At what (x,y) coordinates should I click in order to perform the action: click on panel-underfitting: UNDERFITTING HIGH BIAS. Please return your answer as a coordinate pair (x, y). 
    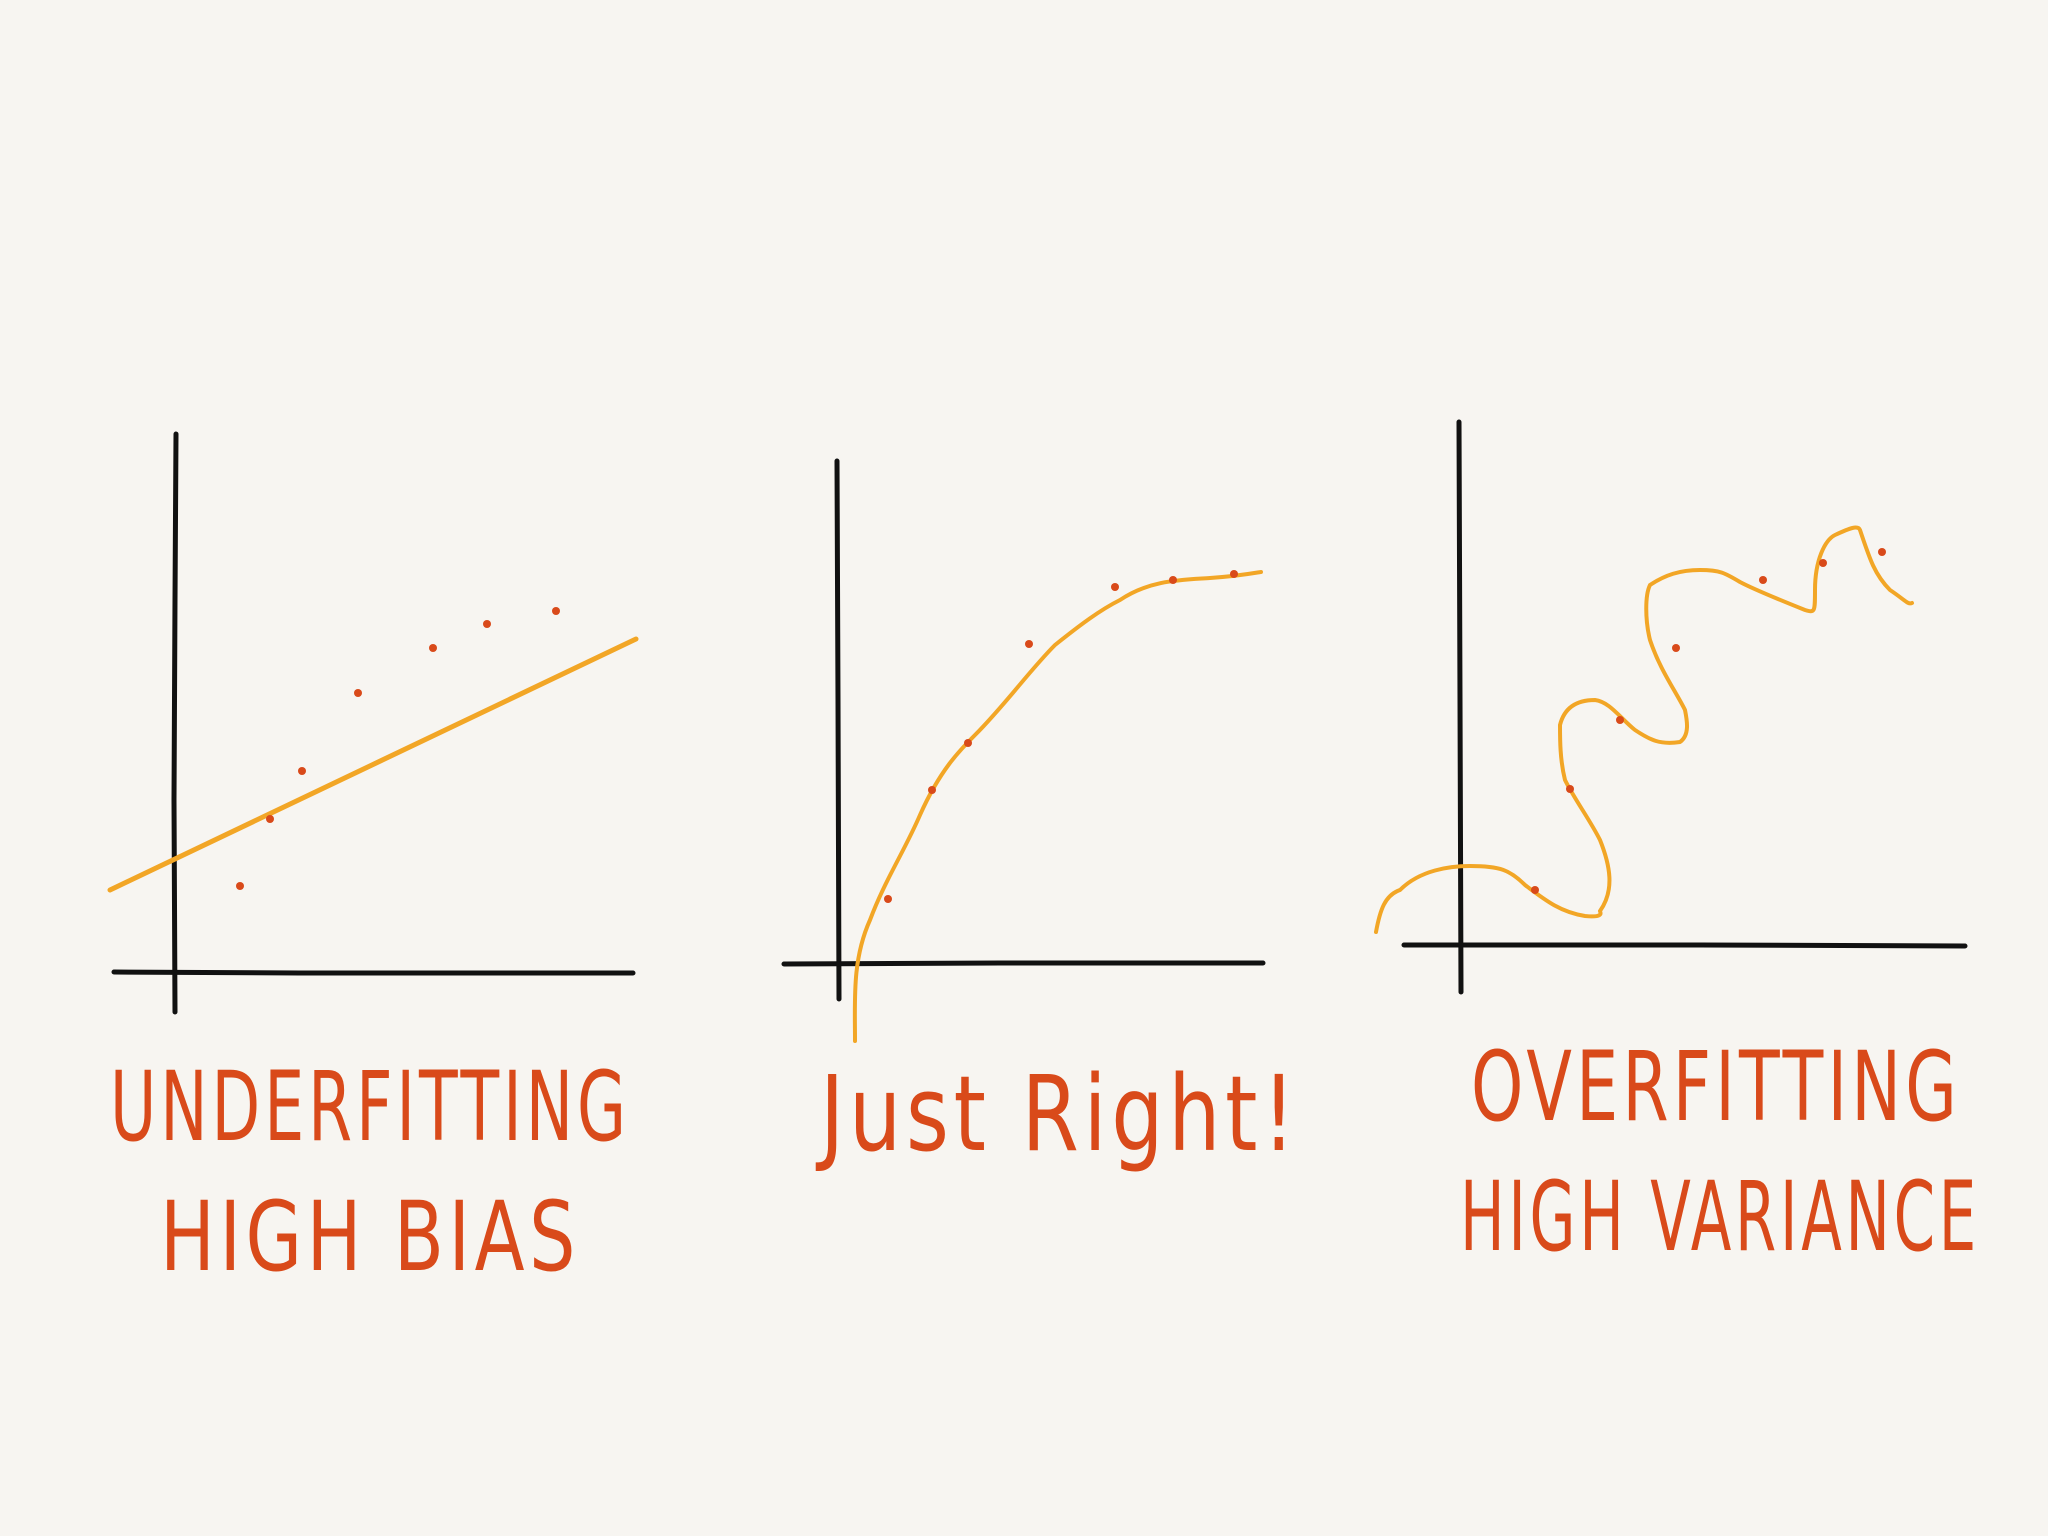
    Looking at the image, I should click on (373, 862).